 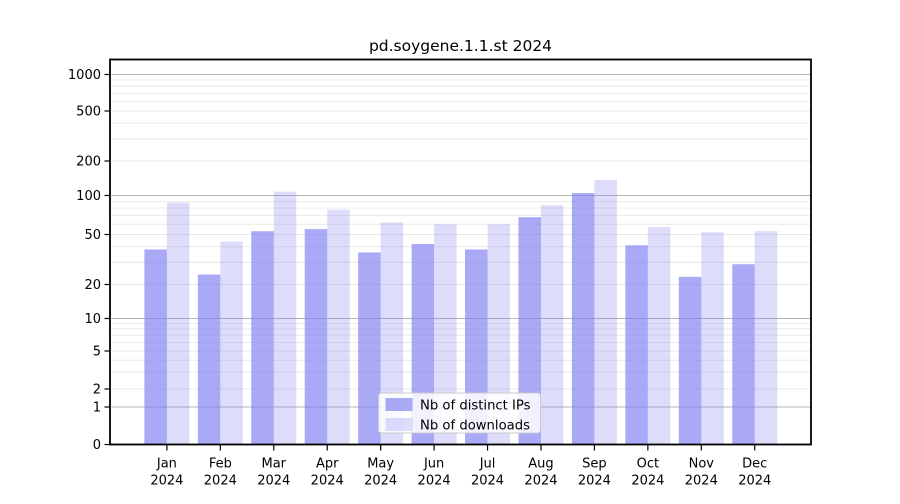 What do you see at coordinates (316, 337) in the screenshot?
I see `bar-distinct-ips-apr` at bounding box center [316, 337].